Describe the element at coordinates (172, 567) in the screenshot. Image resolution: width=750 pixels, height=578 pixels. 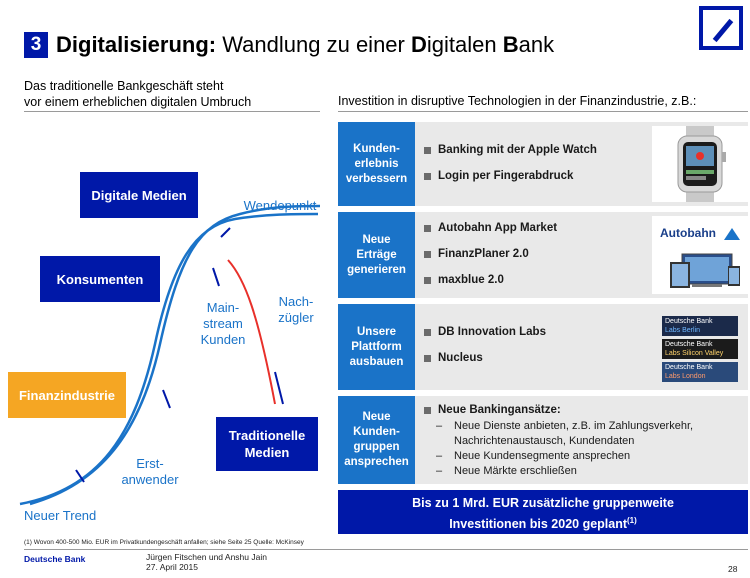
I see `footer-date: 27. April 2015` at that location.